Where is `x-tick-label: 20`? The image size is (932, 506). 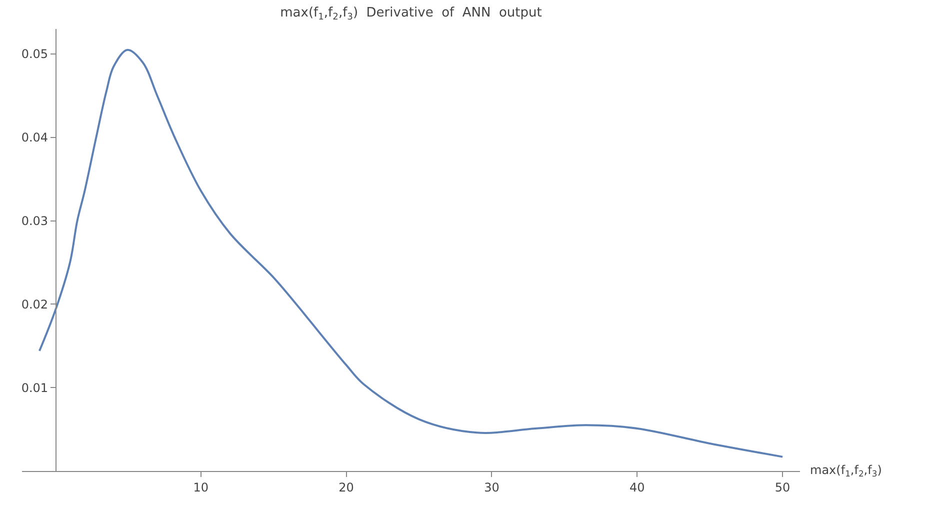
x-tick-label: 20 is located at coordinates (346, 487).